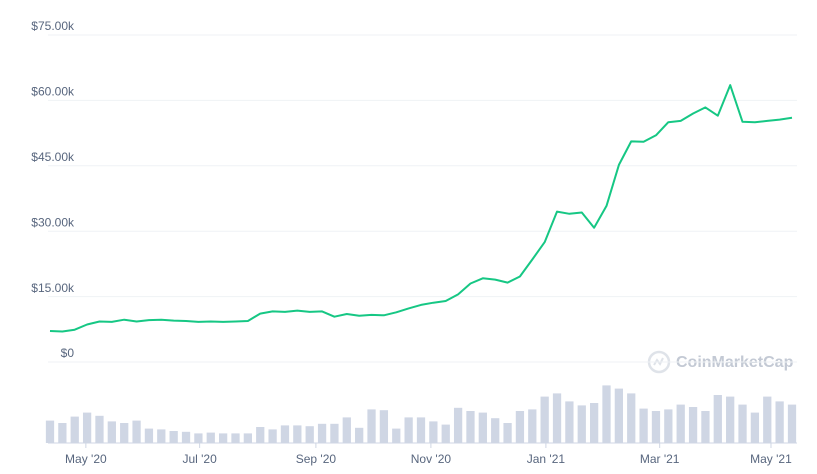 Image resolution: width=817 pixels, height=474 pixels. What do you see at coordinates (546, 459) in the screenshot?
I see `x-tick-label: Jan '21` at bounding box center [546, 459].